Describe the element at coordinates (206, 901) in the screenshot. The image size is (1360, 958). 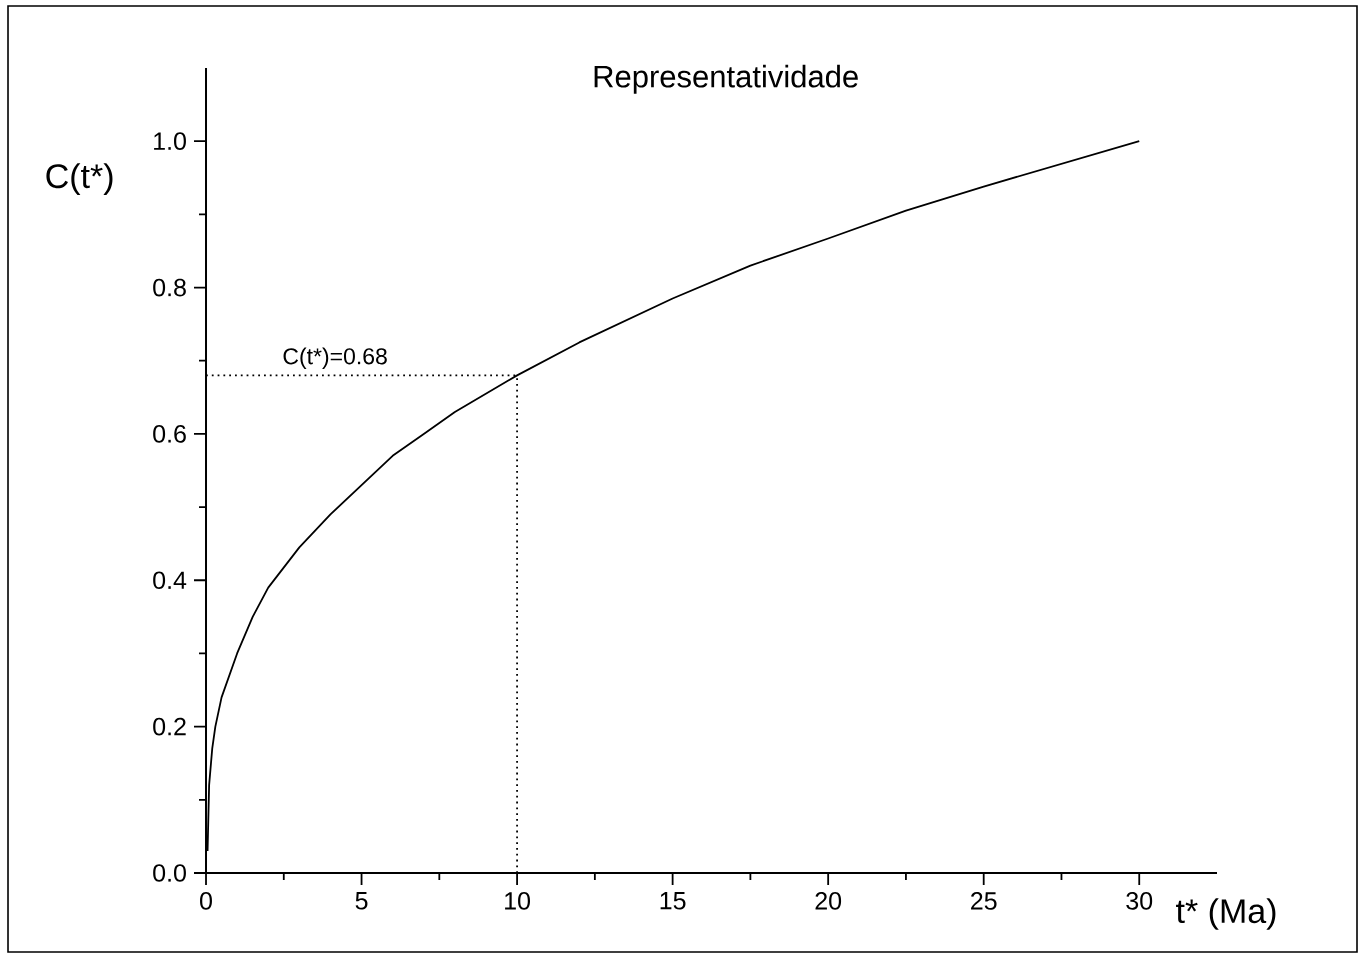
I see `x-tick-label: 0` at that location.